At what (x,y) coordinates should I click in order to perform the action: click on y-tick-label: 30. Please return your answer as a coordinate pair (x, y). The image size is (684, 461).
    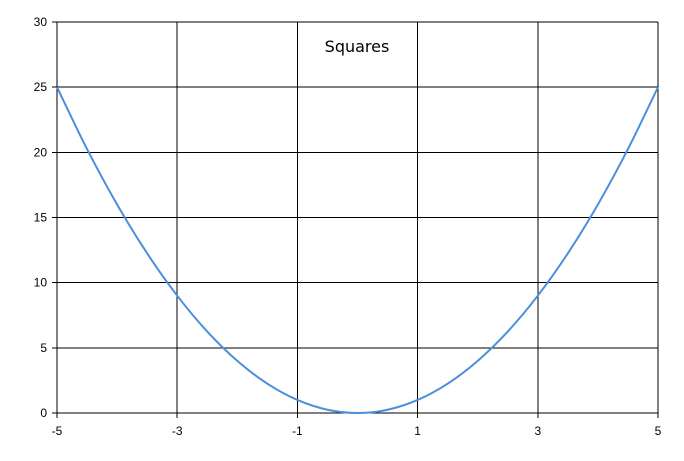
    Looking at the image, I should click on (41, 22).